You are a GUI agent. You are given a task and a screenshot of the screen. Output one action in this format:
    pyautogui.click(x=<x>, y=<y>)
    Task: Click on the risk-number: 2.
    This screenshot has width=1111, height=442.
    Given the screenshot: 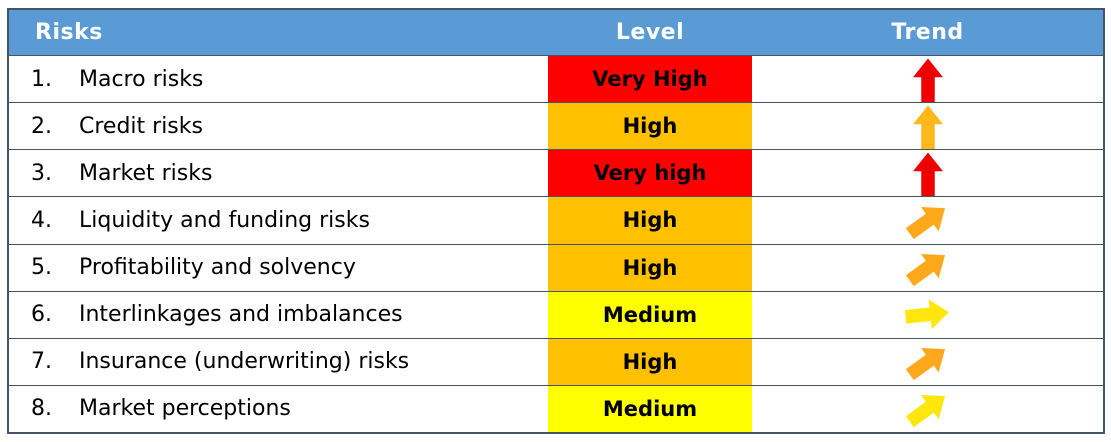 What is the action you would take?
    pyautogui.click(x=41, y=126)
    